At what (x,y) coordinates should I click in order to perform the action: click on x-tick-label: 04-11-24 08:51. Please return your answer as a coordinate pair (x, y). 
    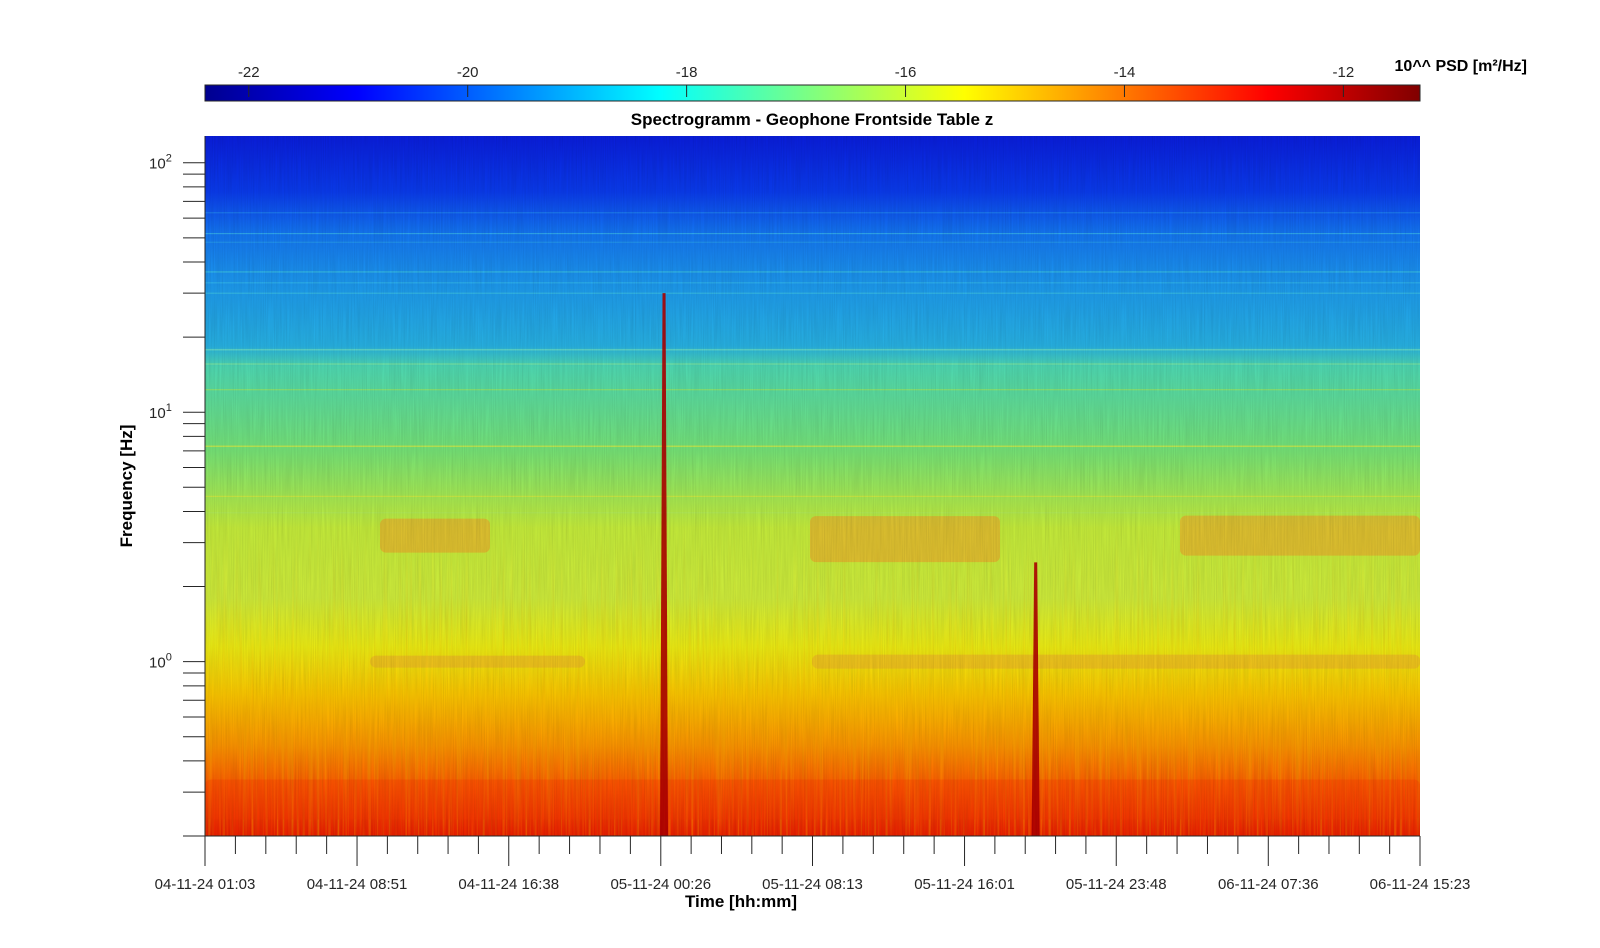
    Looking at the image, I should click on (357, 884).